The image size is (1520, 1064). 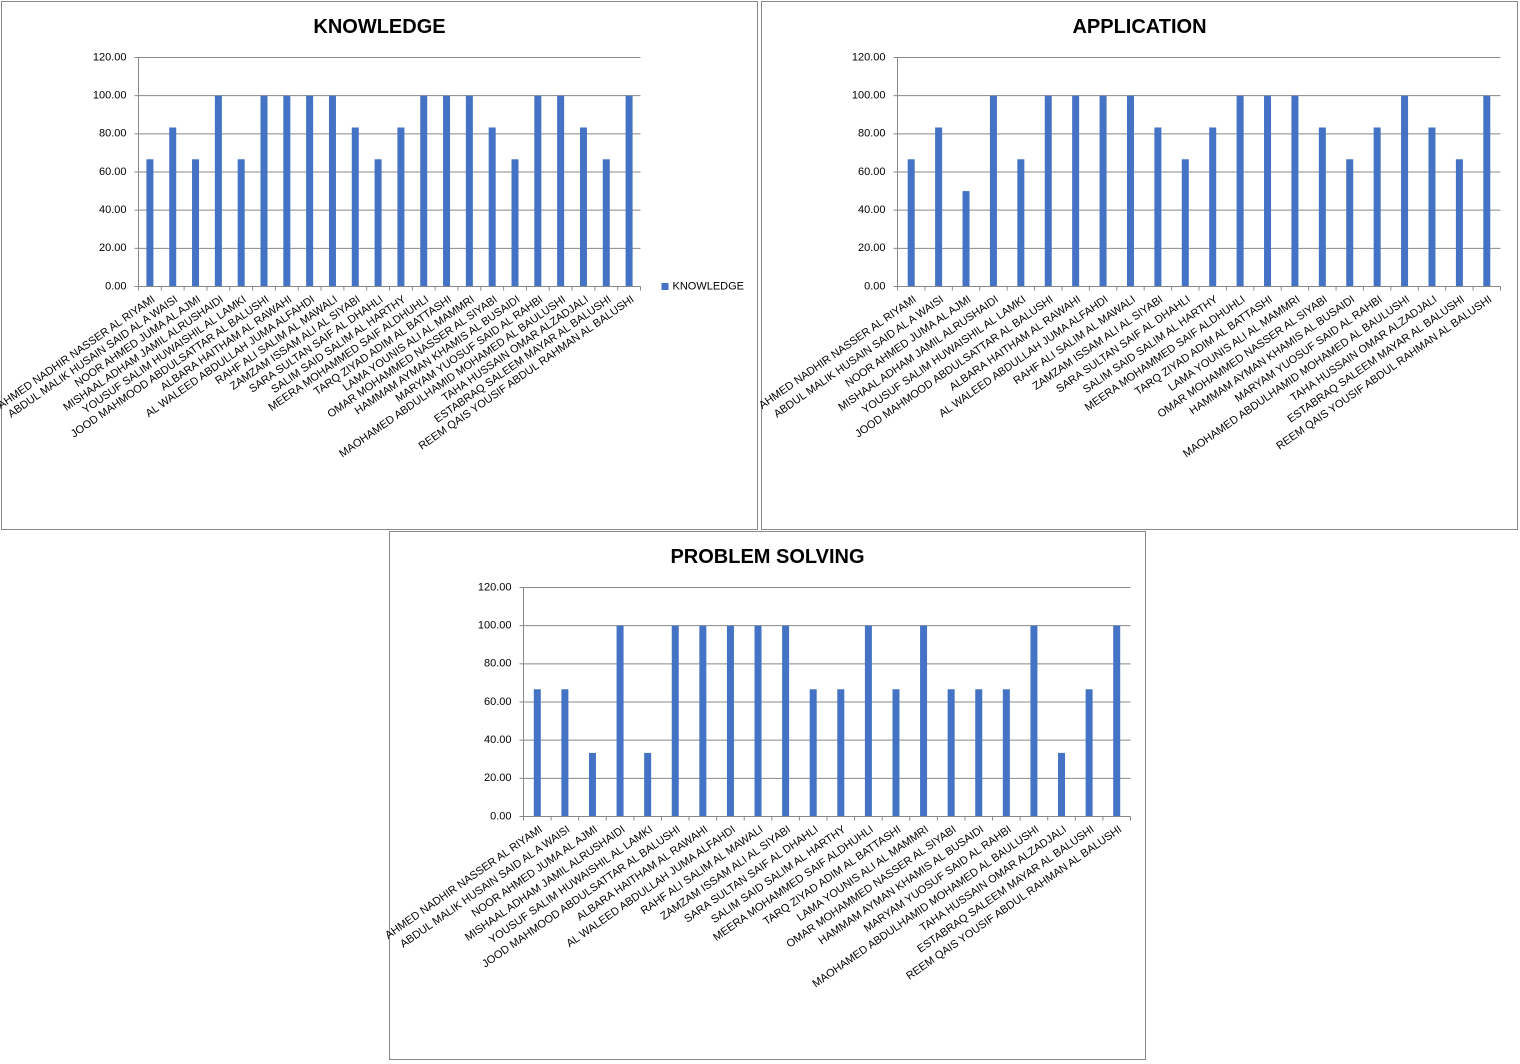 What do you see at coordinates (665, 286) in the screenshot?
I see `legend-swatch` at bounding box center [665, 286].